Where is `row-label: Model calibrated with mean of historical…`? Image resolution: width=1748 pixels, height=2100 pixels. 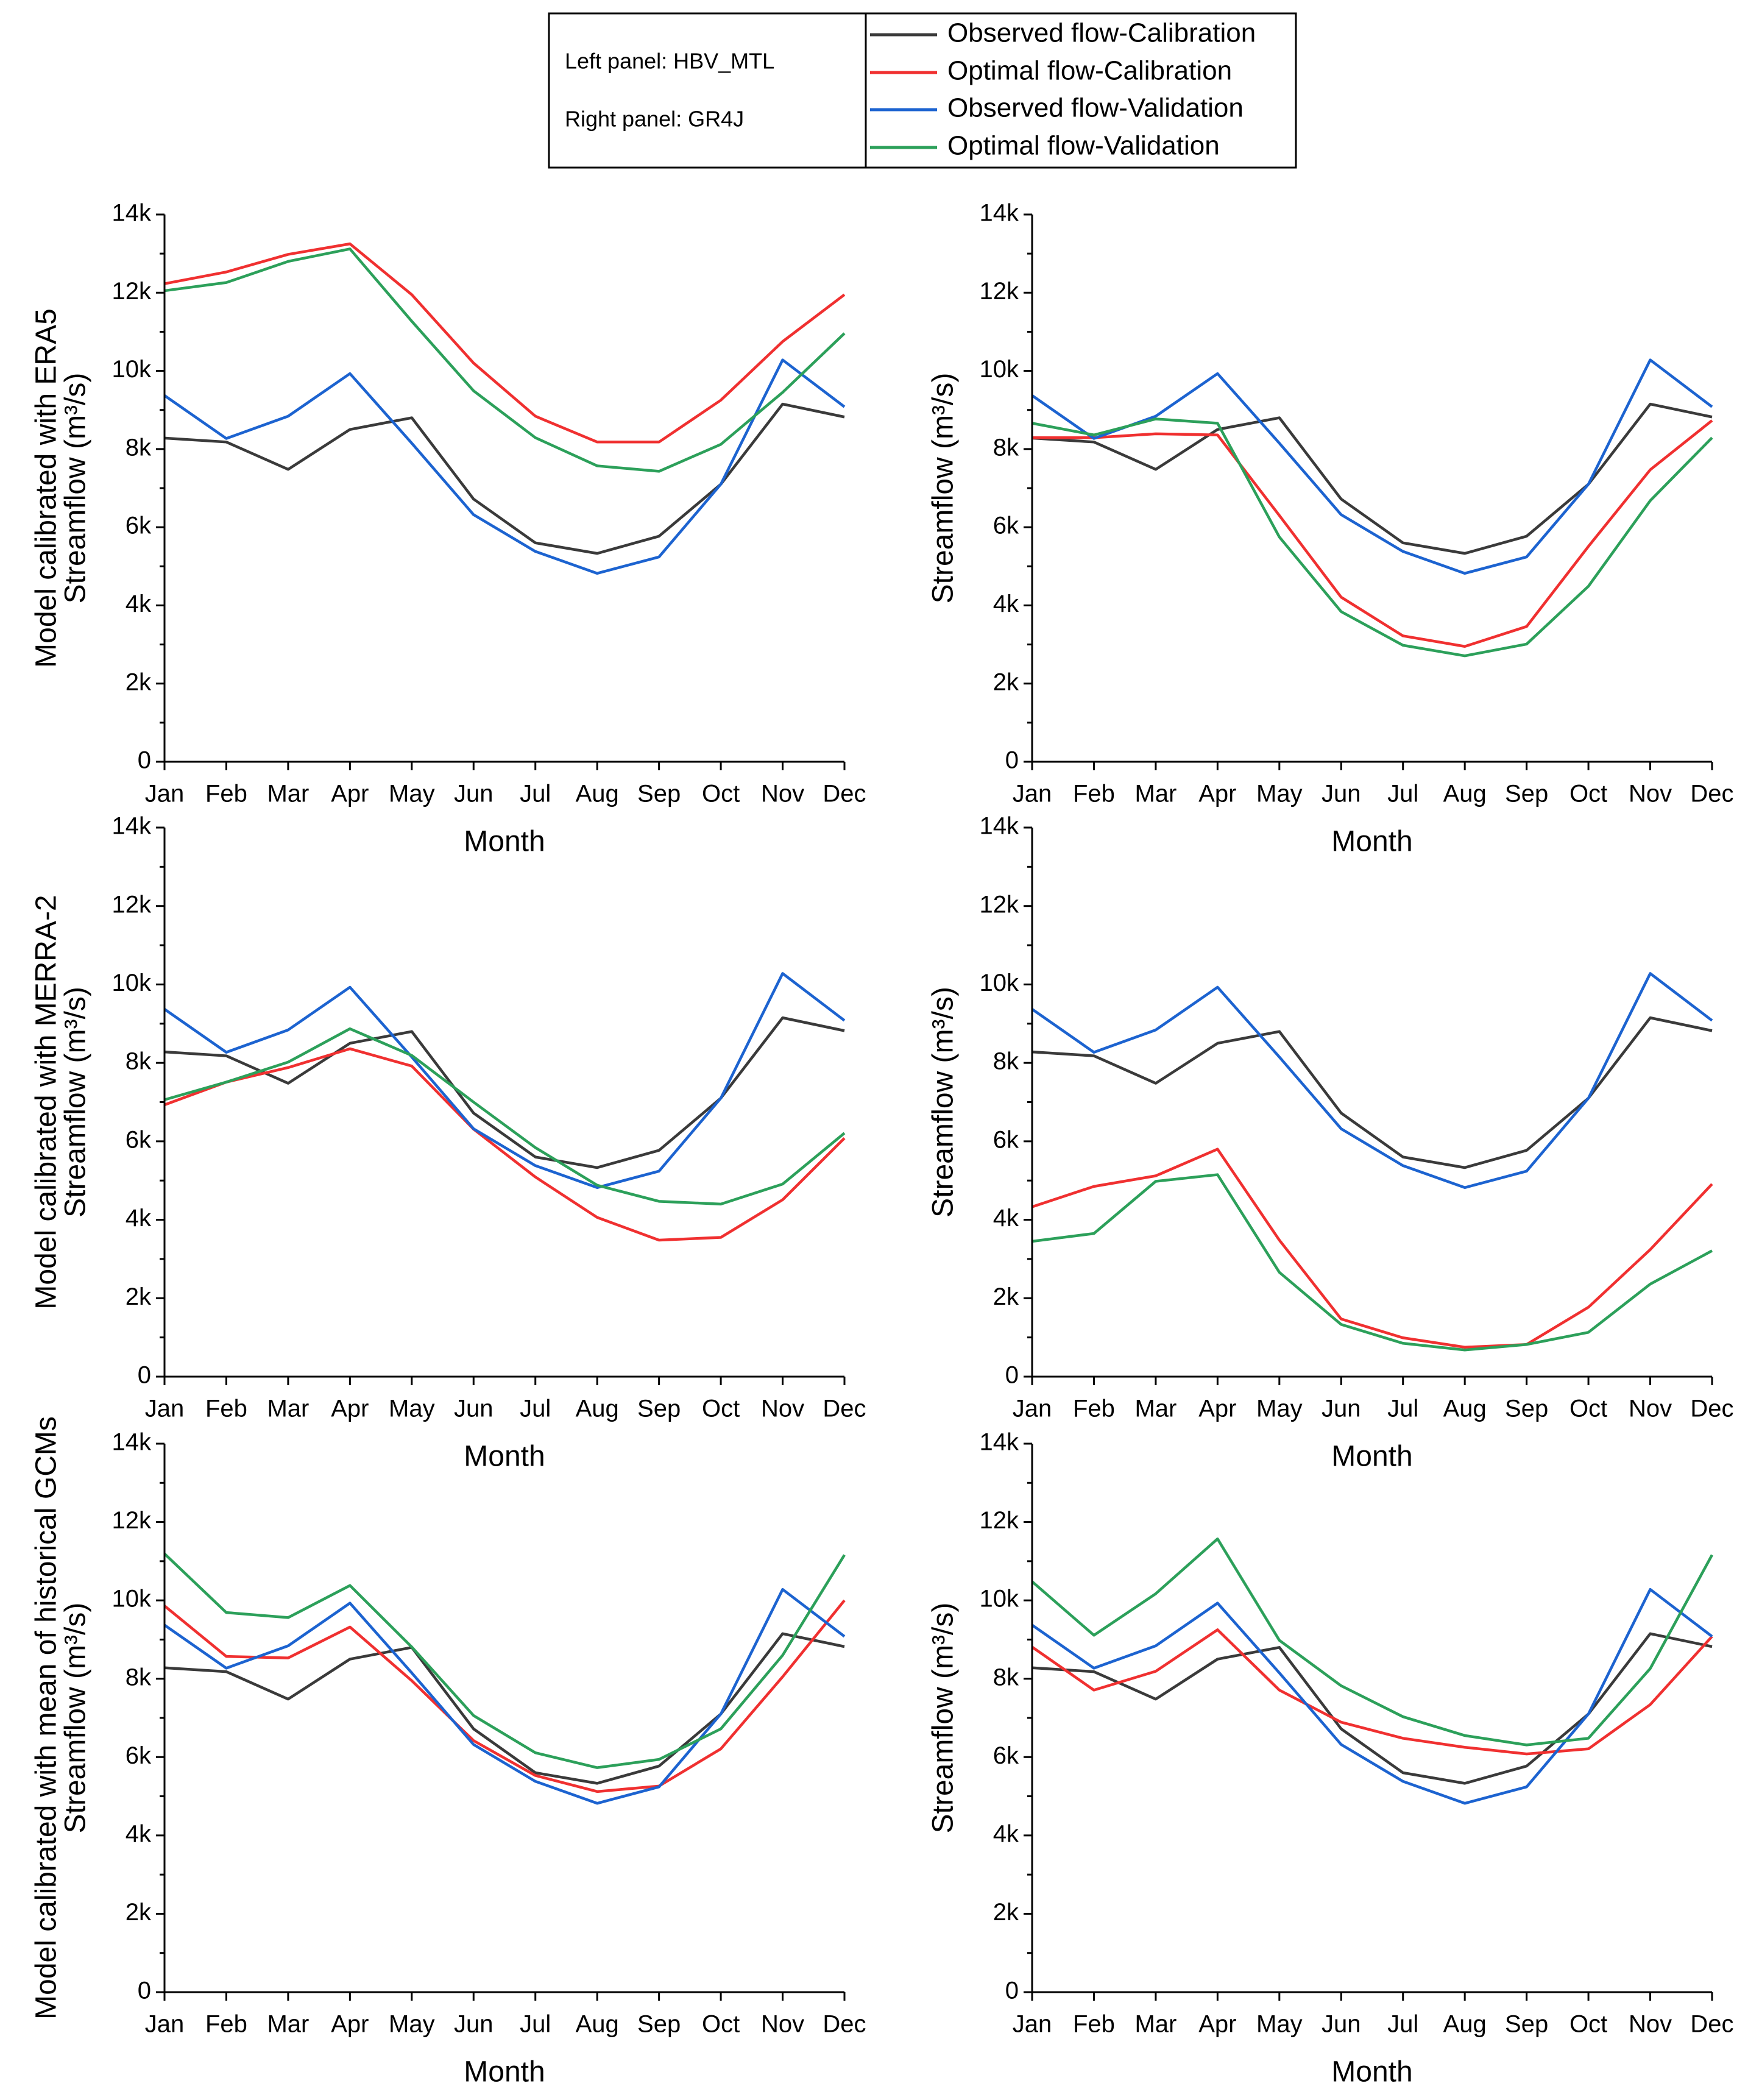 row-label: Model calibrated with mean of historical… is located at coordinates (46, 1718).